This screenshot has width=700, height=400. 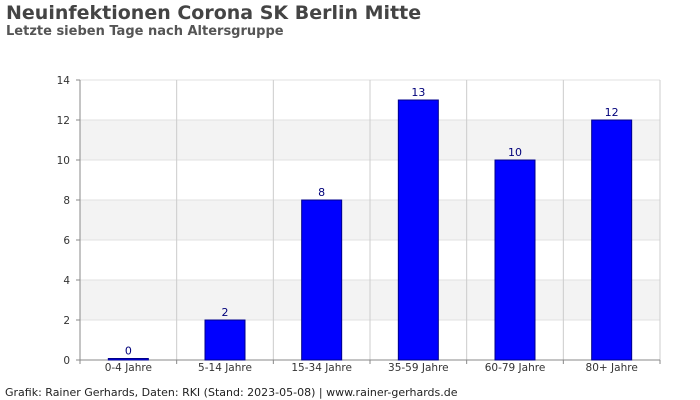 What do you see at coordinates (612, 368) in the screenshot?
I see `x-tick-label: 80+ Jahre` at bounding box center [612, 368].